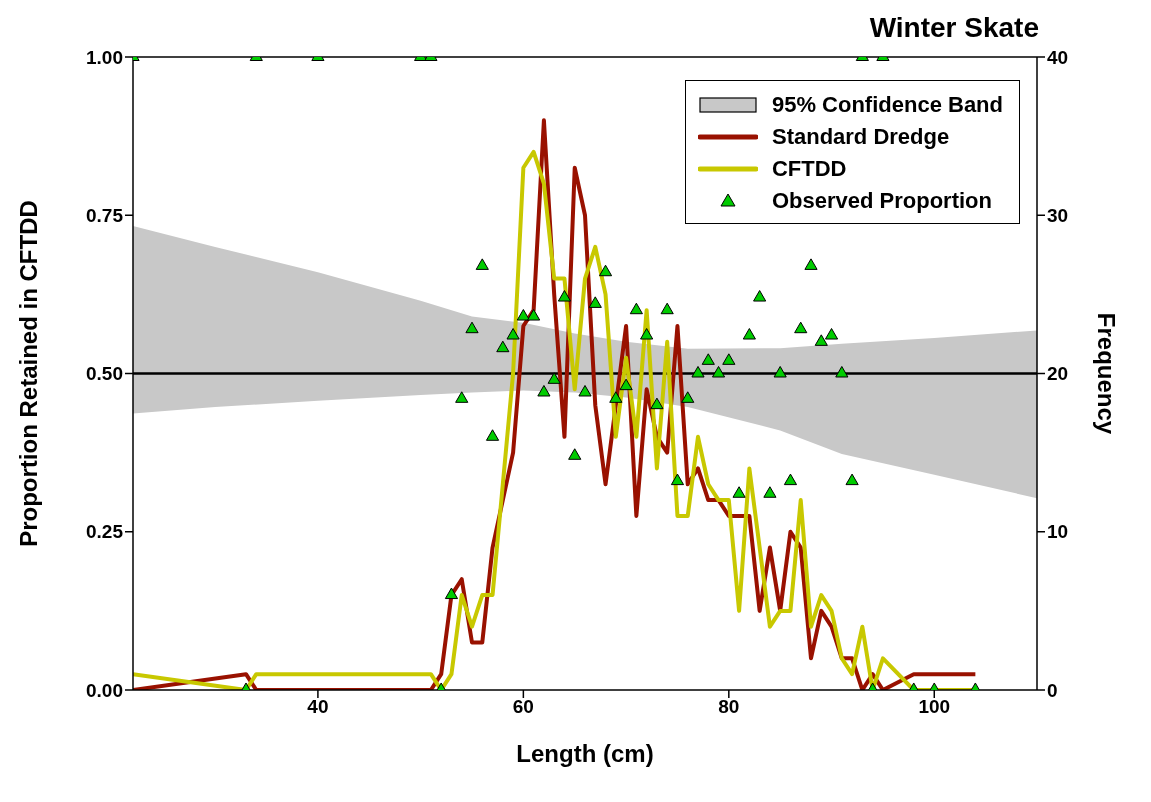 The height and width of the screenshot is (802, 1151). Describe the element at coordinates (954, 28) in the screenshot. I see `chart-title: Winter Skate` at that location.